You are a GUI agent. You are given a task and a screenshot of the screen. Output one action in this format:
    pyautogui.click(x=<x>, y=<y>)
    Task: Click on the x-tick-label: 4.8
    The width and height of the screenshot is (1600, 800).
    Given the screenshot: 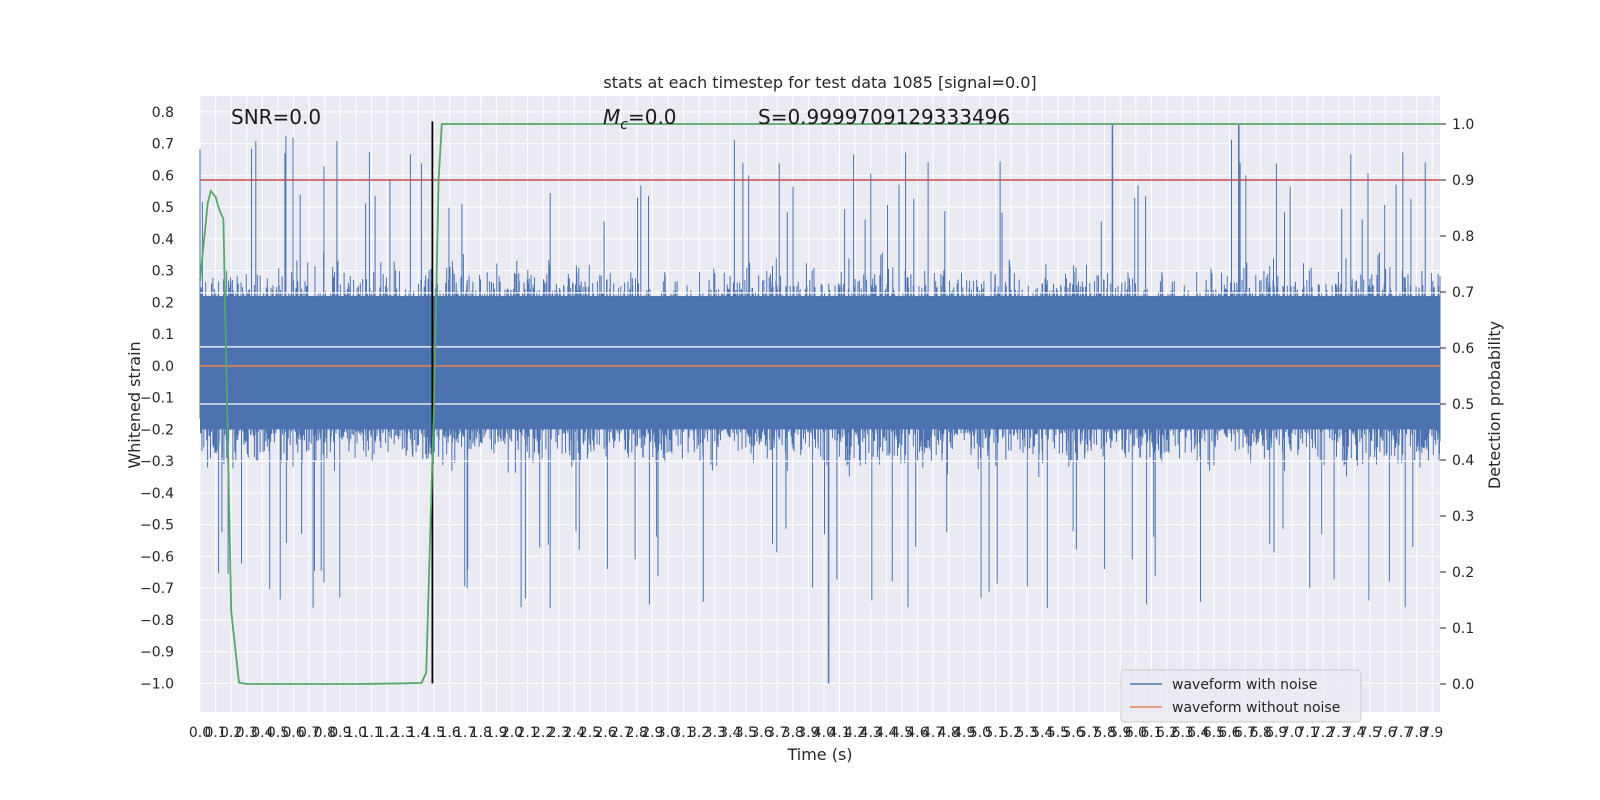 What is the action you would take?
    pyautogui.click(x=949, y=733)
    